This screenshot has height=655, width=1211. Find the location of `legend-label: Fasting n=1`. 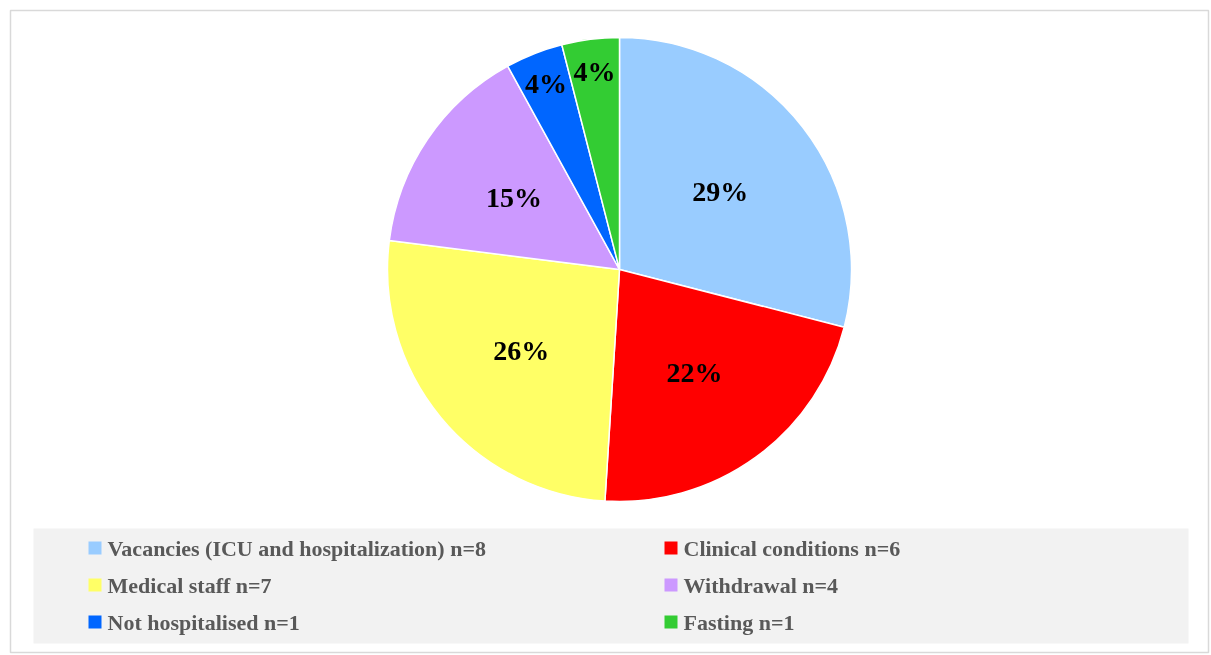

legend-label: Fasting n=1 is located at coordinates (739, 622).